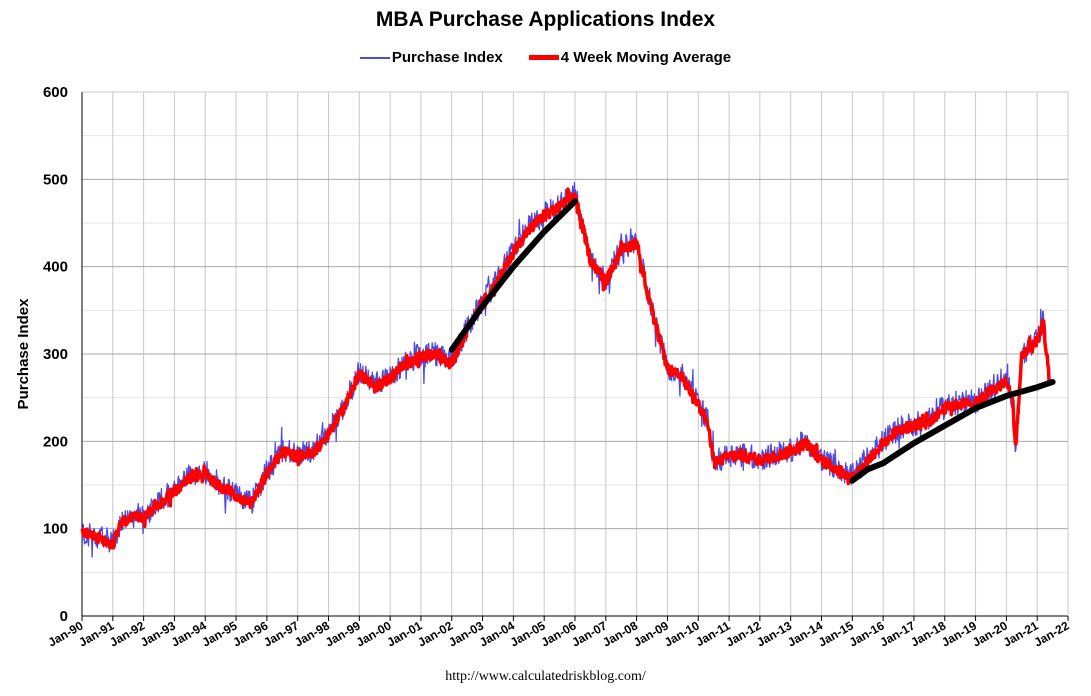  I want to click on legend-item-moving-average: 4 Week Moving Average, so click(630, 57).